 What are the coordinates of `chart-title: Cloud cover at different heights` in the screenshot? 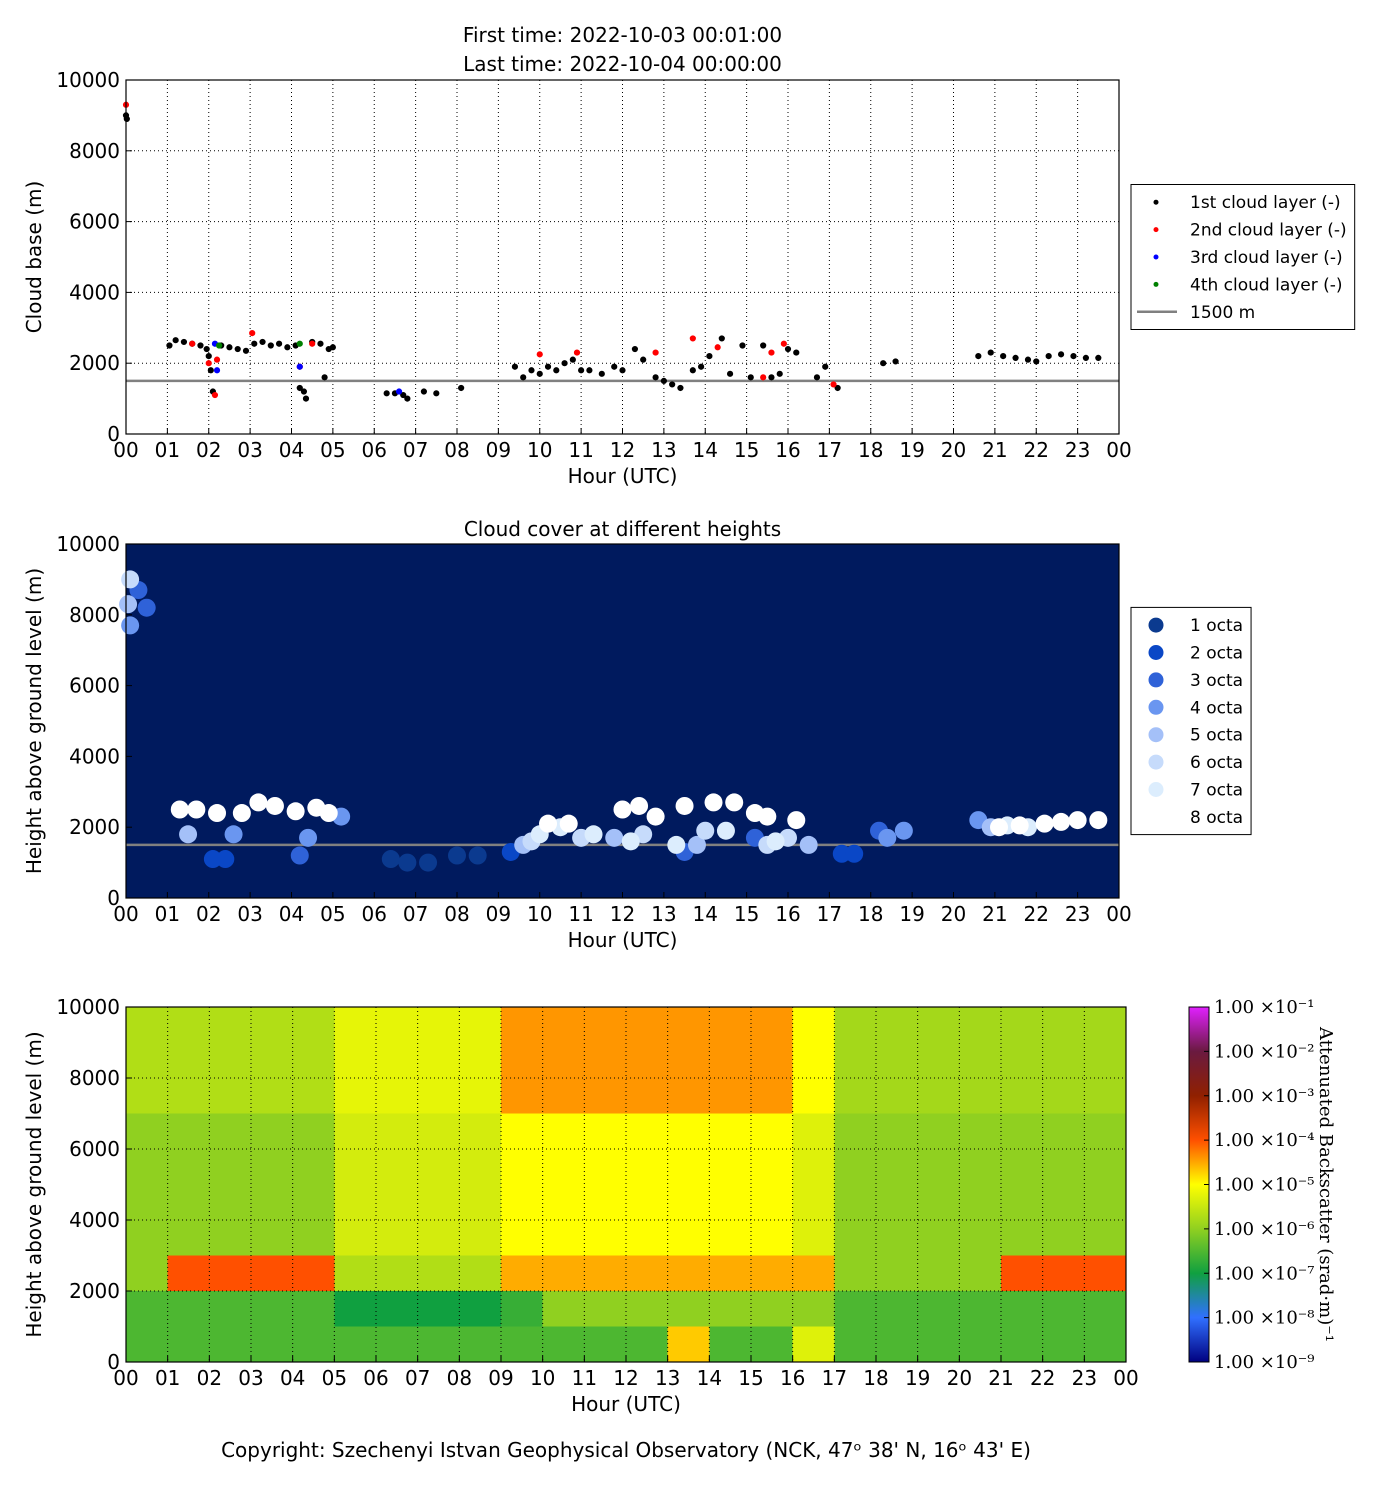 It's located at (622, 529).